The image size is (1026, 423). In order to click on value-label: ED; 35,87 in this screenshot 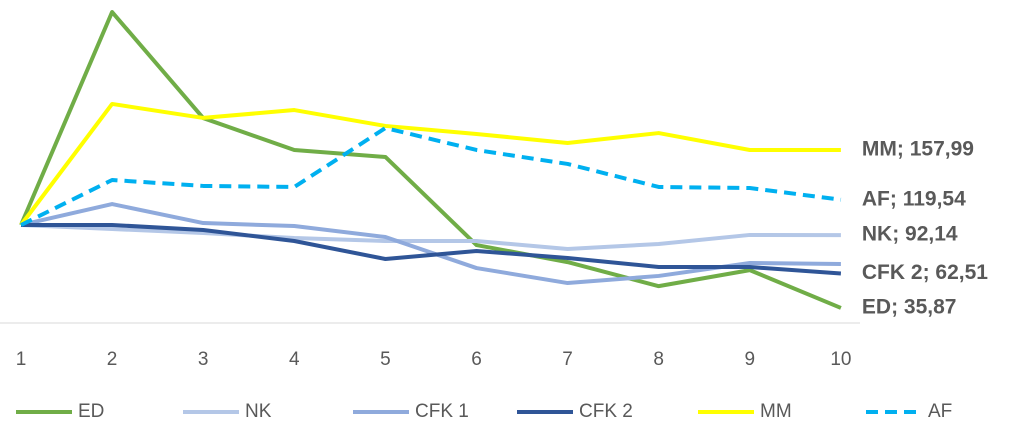, I will do `click(909, 306)`.